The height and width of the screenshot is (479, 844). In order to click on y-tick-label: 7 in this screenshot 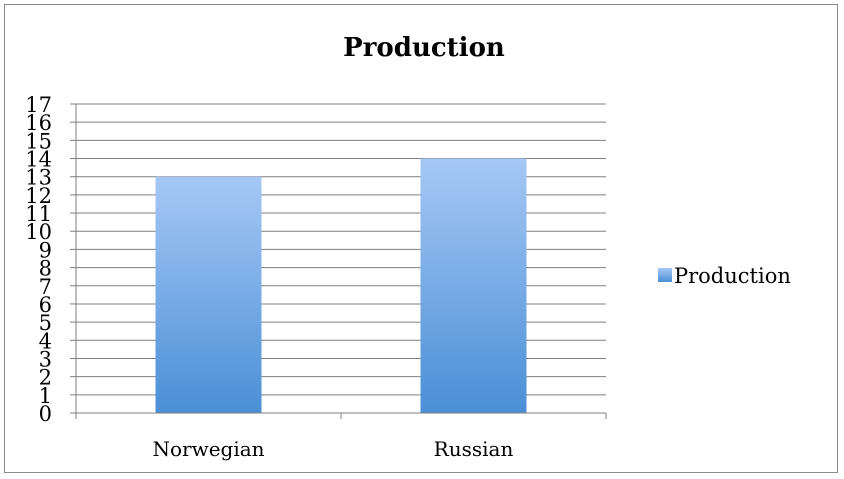, I will do `click(45, 287)`.